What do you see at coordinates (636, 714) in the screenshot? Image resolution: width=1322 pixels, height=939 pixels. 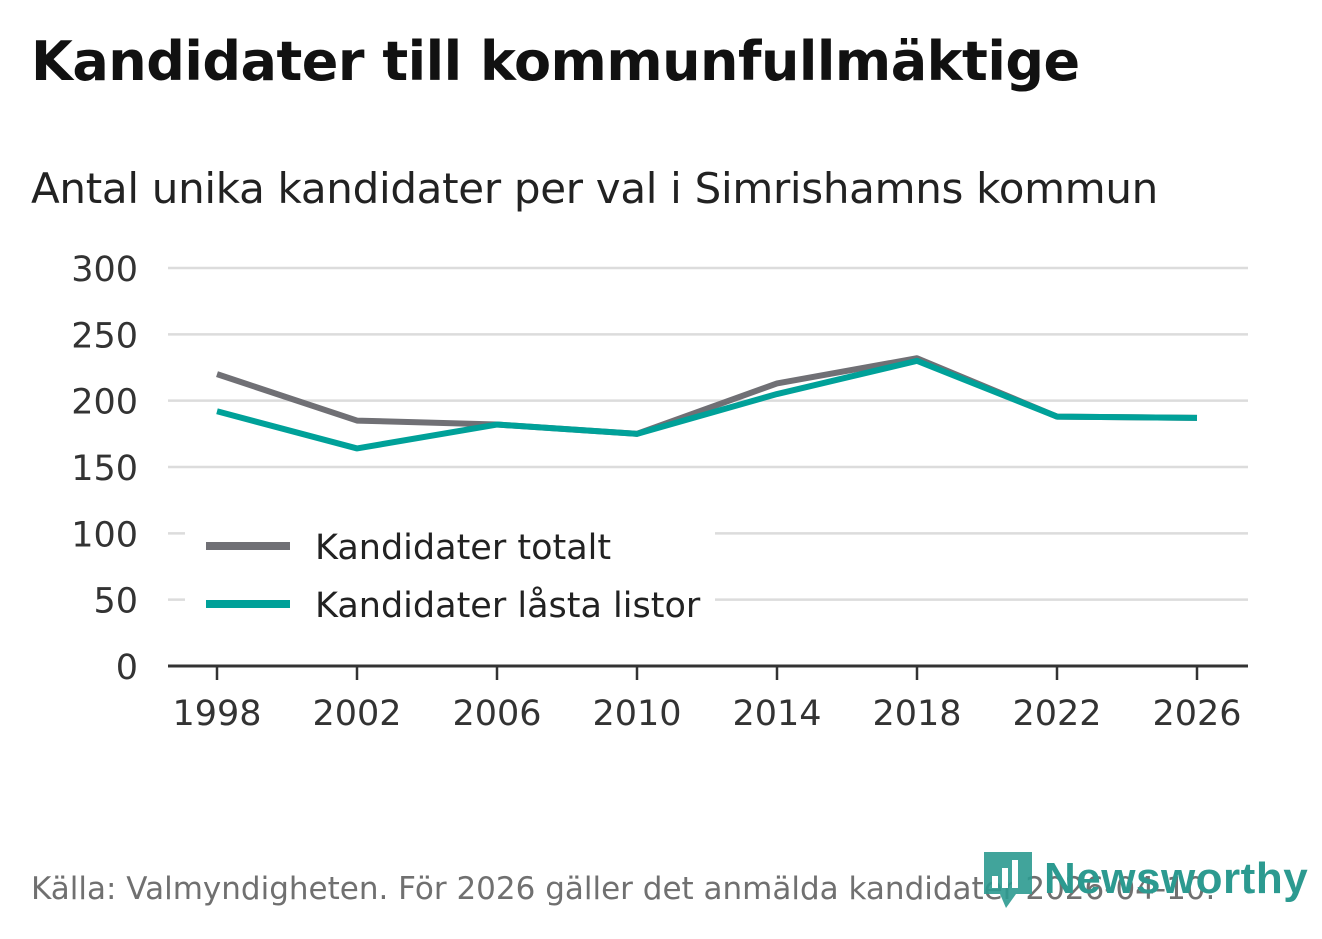 I see `x-tick-label: 2010` at bounding box center [636, 714].